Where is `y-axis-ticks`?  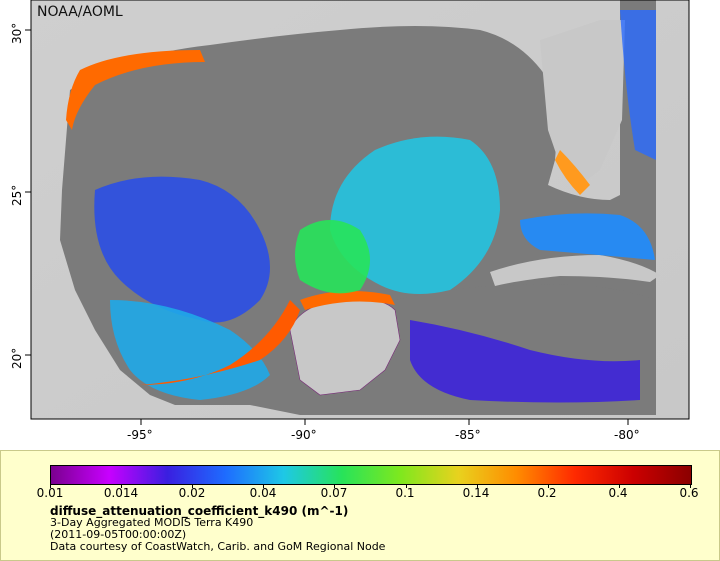
y-axis-ticks is located at coordinates (28, 192).